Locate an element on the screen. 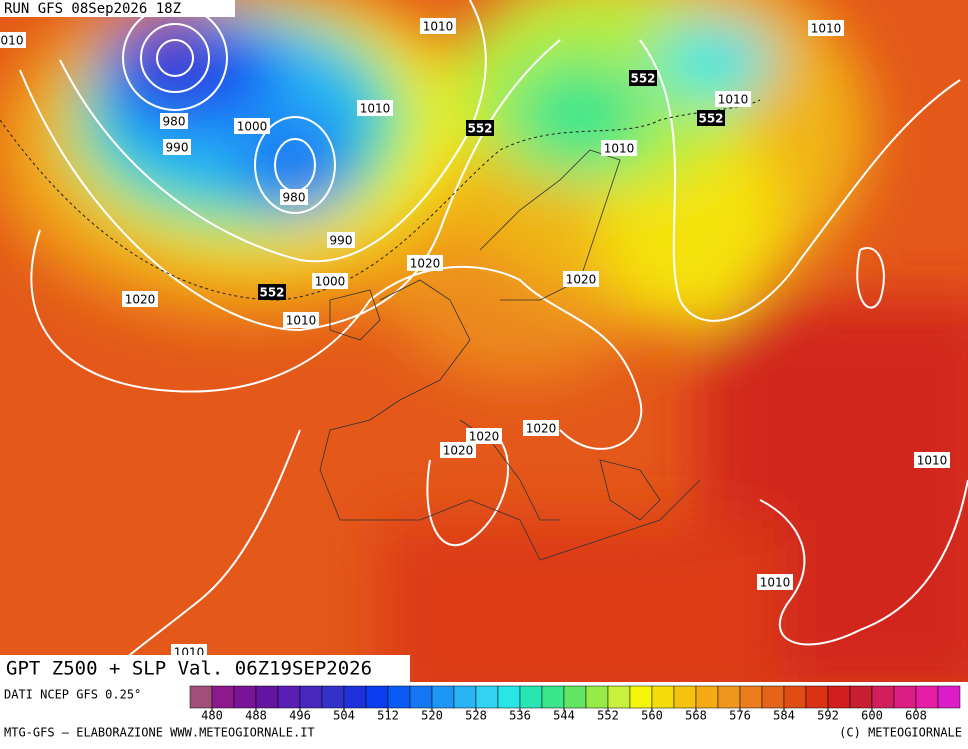  tick-label: 544 is located at coordinates (564, 716).